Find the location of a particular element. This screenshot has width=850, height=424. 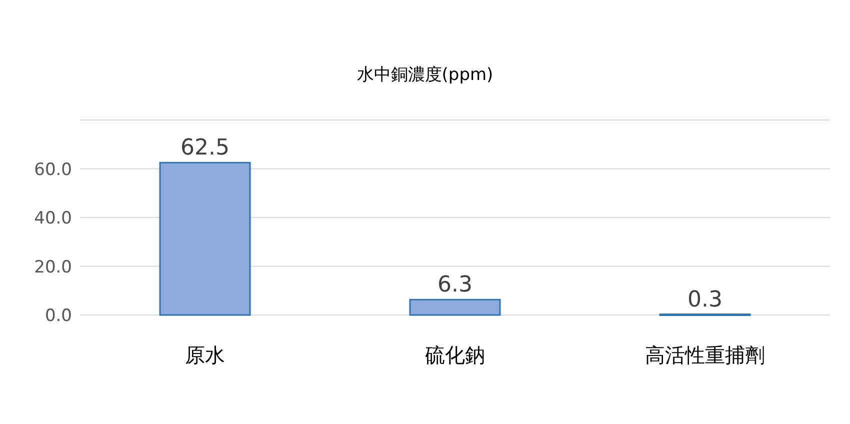

y-tick-label: 20.0 is located at coordinates (53, 267).